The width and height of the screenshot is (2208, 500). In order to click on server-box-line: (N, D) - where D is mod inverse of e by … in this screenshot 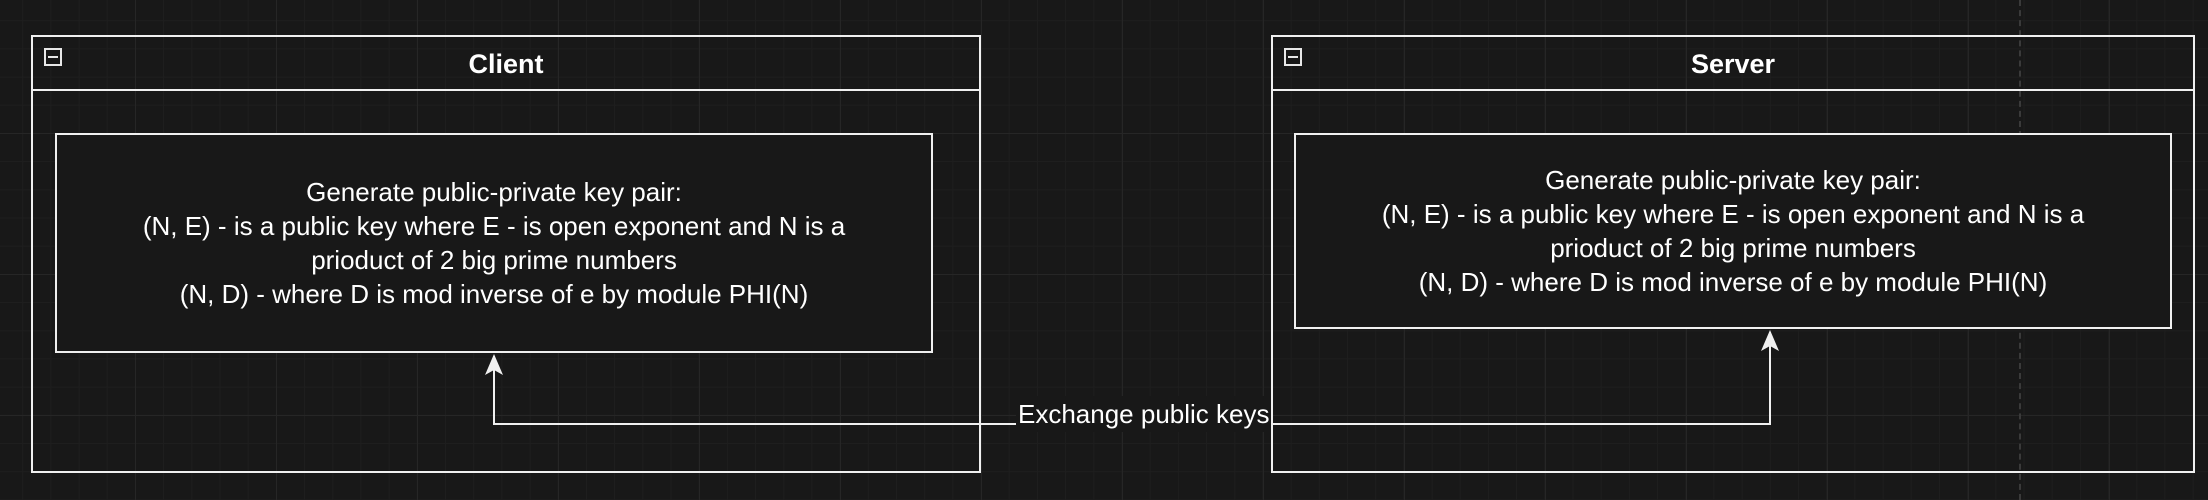, I will do `click(1733, 282)`.